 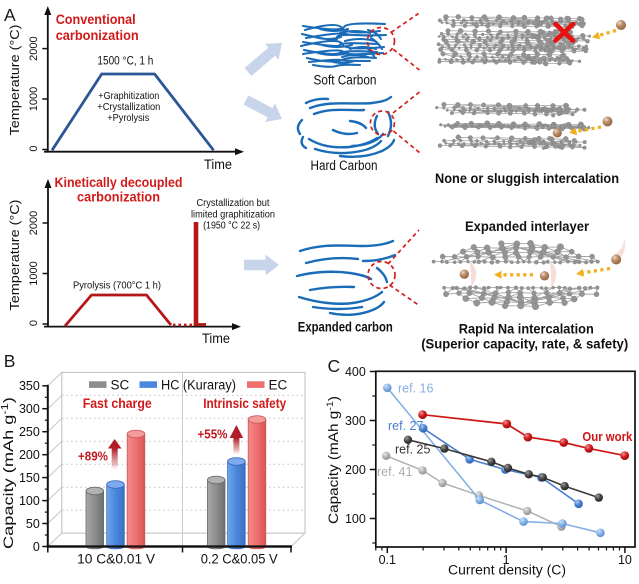 What do you see at coordinates (198, 385) in the screenshot?
I see `svg-text: HC (Kuraray)` at bounding box center [198, 385].